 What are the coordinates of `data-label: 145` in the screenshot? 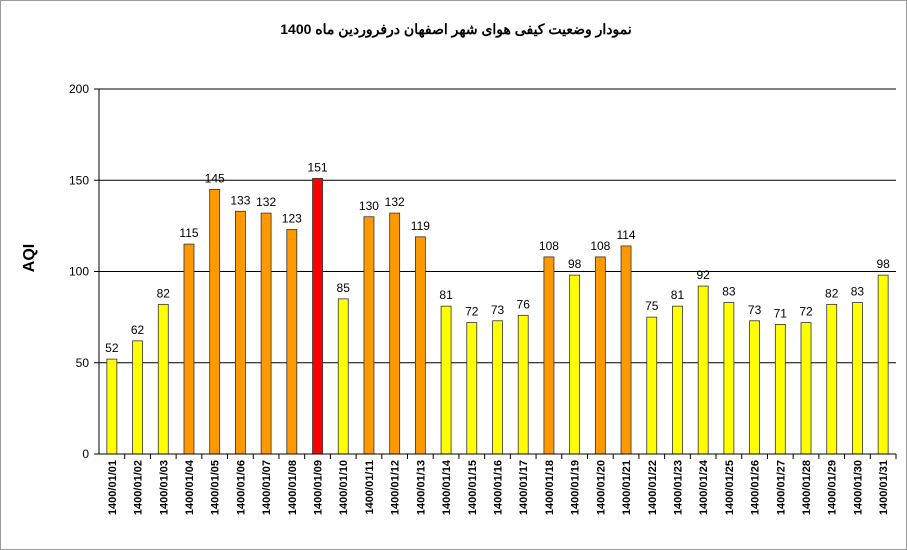 It's located at (215, 178).